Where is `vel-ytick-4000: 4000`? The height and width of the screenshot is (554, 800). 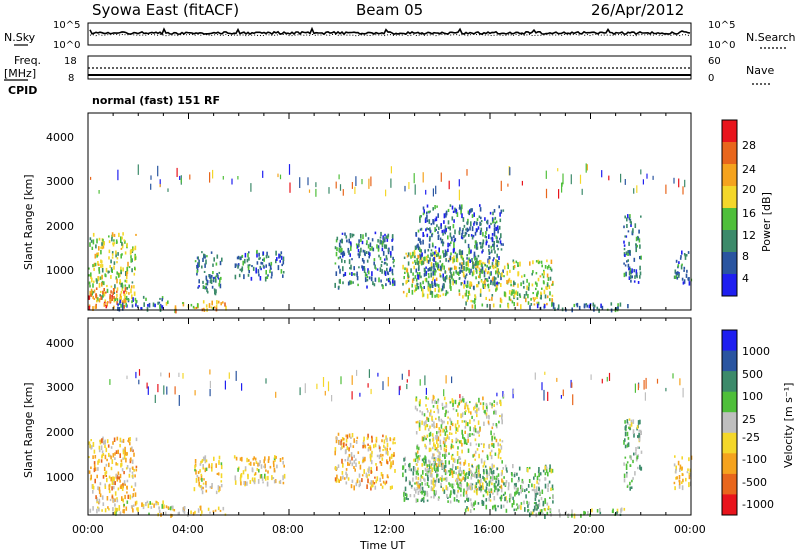 vel-ytick-4000: 4000 is located at coordinates (60, 343).